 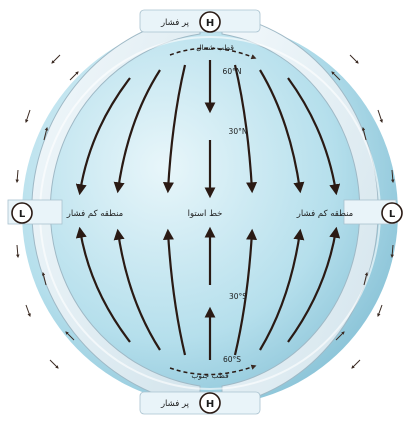 I want to click on polar-dashed-top, so click(x=213, y=53).